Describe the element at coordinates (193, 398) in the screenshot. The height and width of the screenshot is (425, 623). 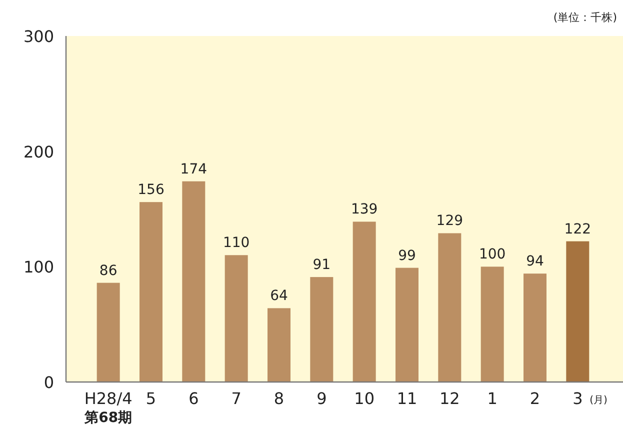
I see `x-tick-label: 6` at that location.